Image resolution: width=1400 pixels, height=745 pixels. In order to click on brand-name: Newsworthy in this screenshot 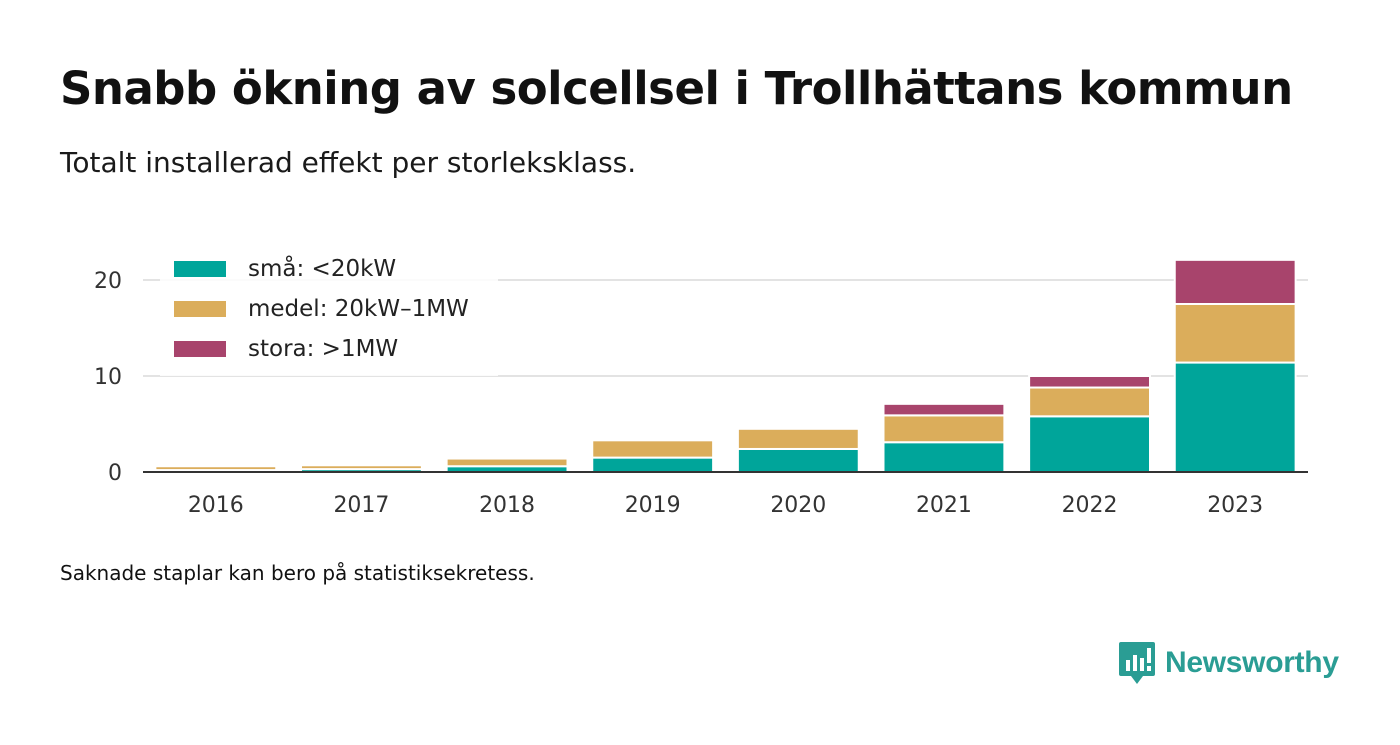, I will do `click(1252, 662)`.